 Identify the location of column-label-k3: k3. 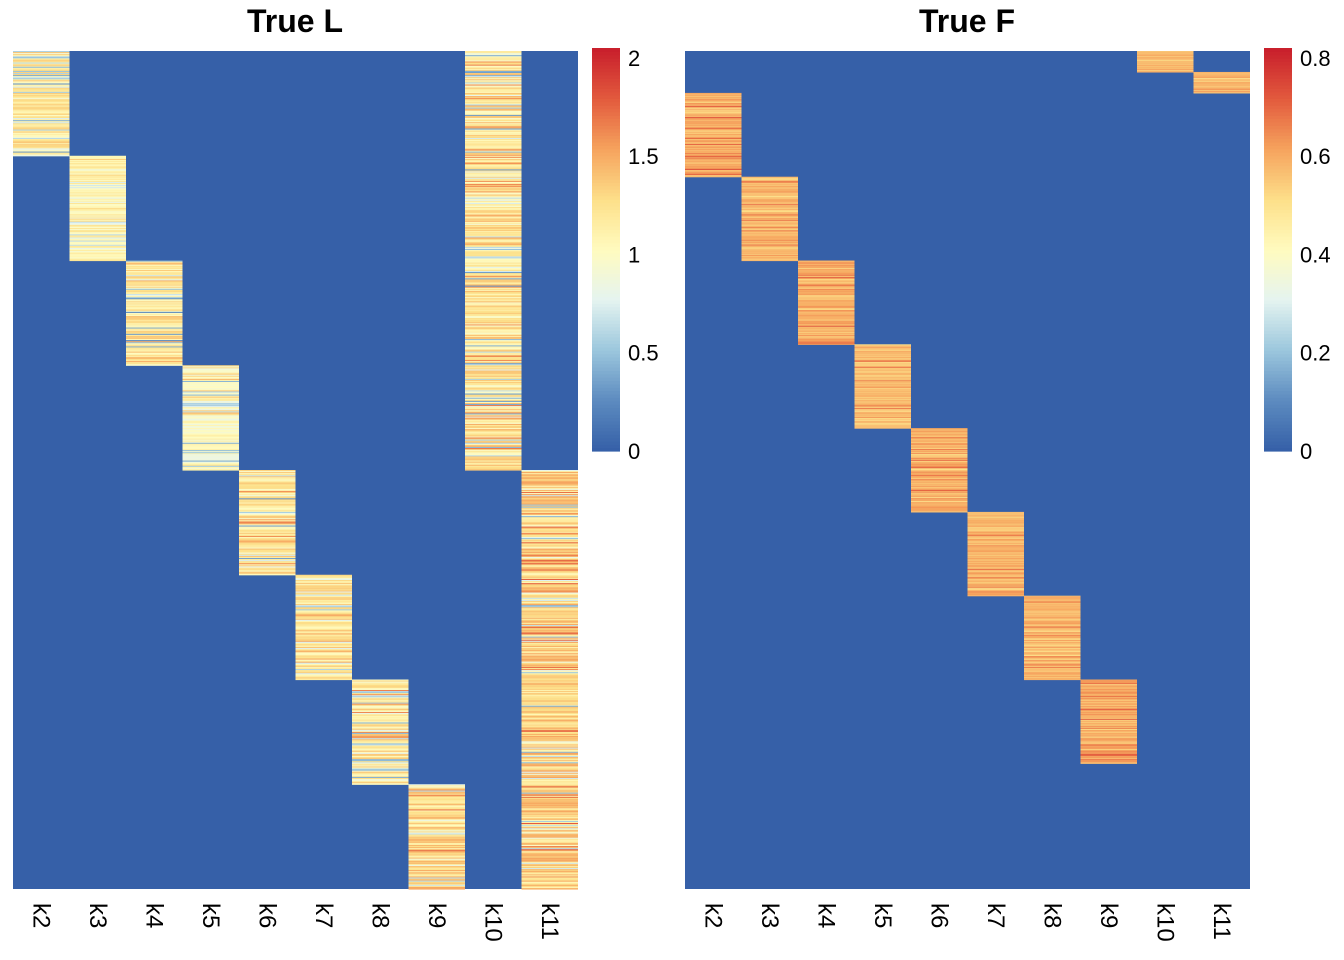
(97, 915).